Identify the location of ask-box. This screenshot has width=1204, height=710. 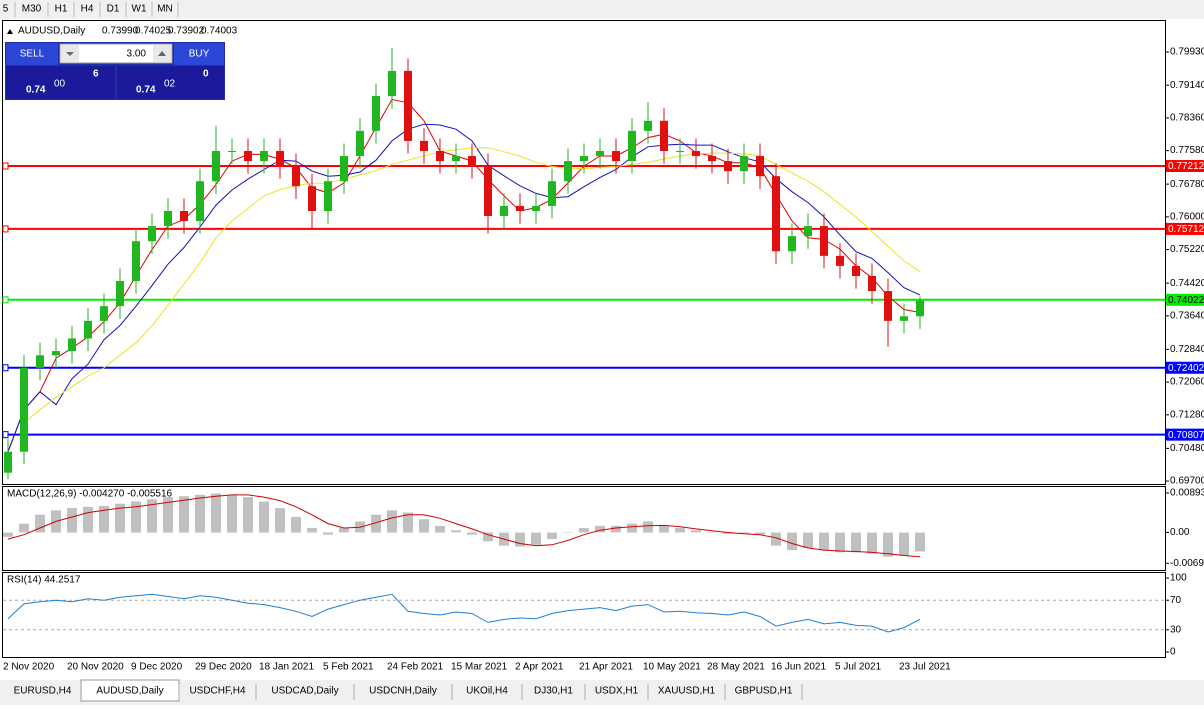
(170, 82).